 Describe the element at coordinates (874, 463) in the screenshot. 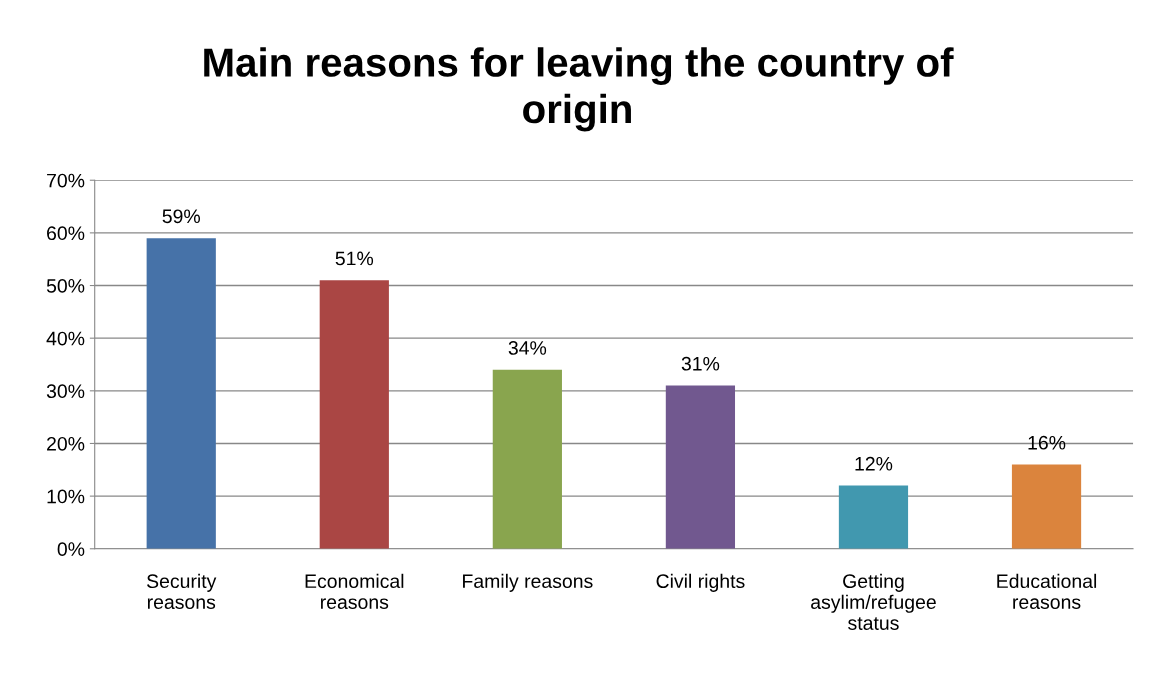

I see `data-label: 12%` at that location.